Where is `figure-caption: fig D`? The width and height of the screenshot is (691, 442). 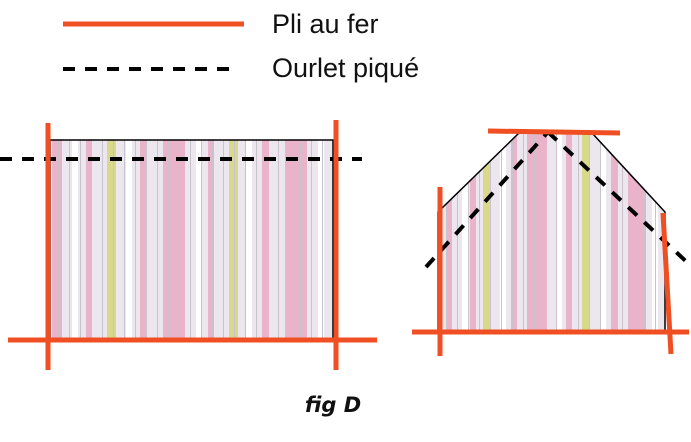 figure-caption: fig D is located at coordinates (333, 405).